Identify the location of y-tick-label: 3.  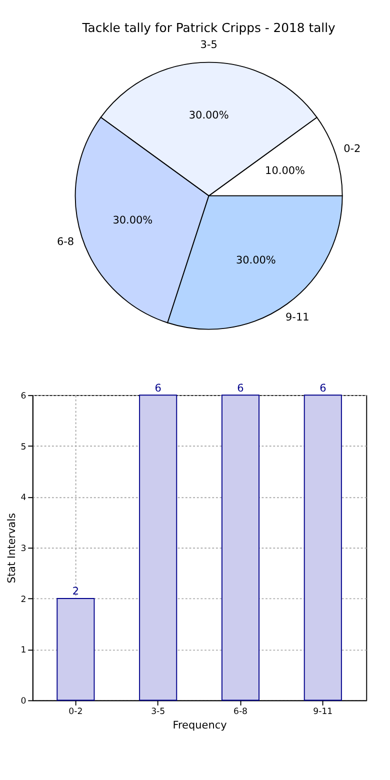
(23, 549).